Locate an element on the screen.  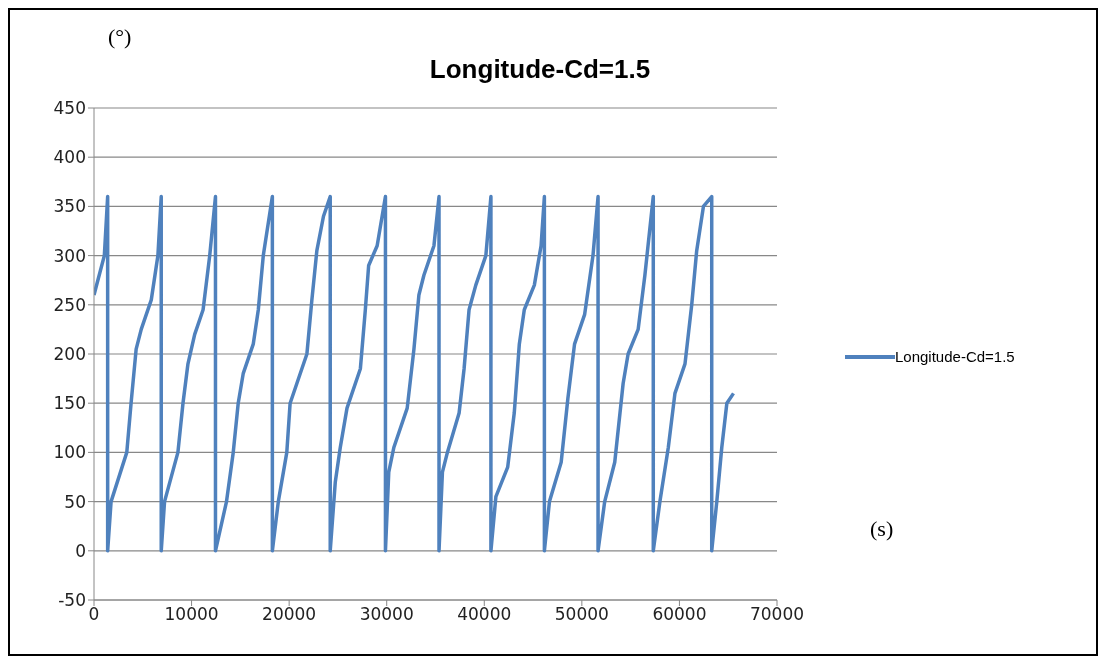
y-axis-title: (°) is located at coordinates (120, 37).